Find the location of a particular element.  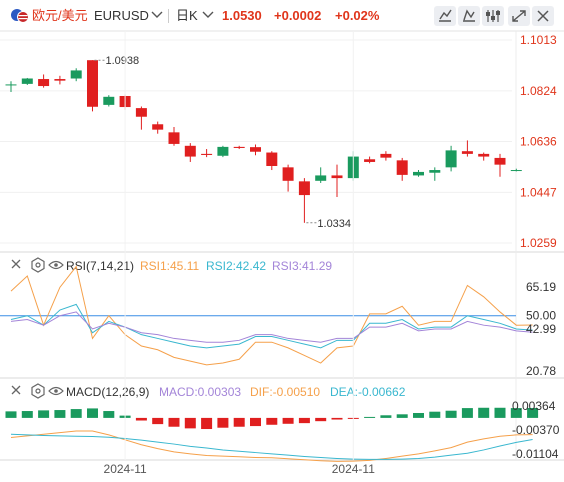

period-selector: 日K is located at coordinates (187, 15).